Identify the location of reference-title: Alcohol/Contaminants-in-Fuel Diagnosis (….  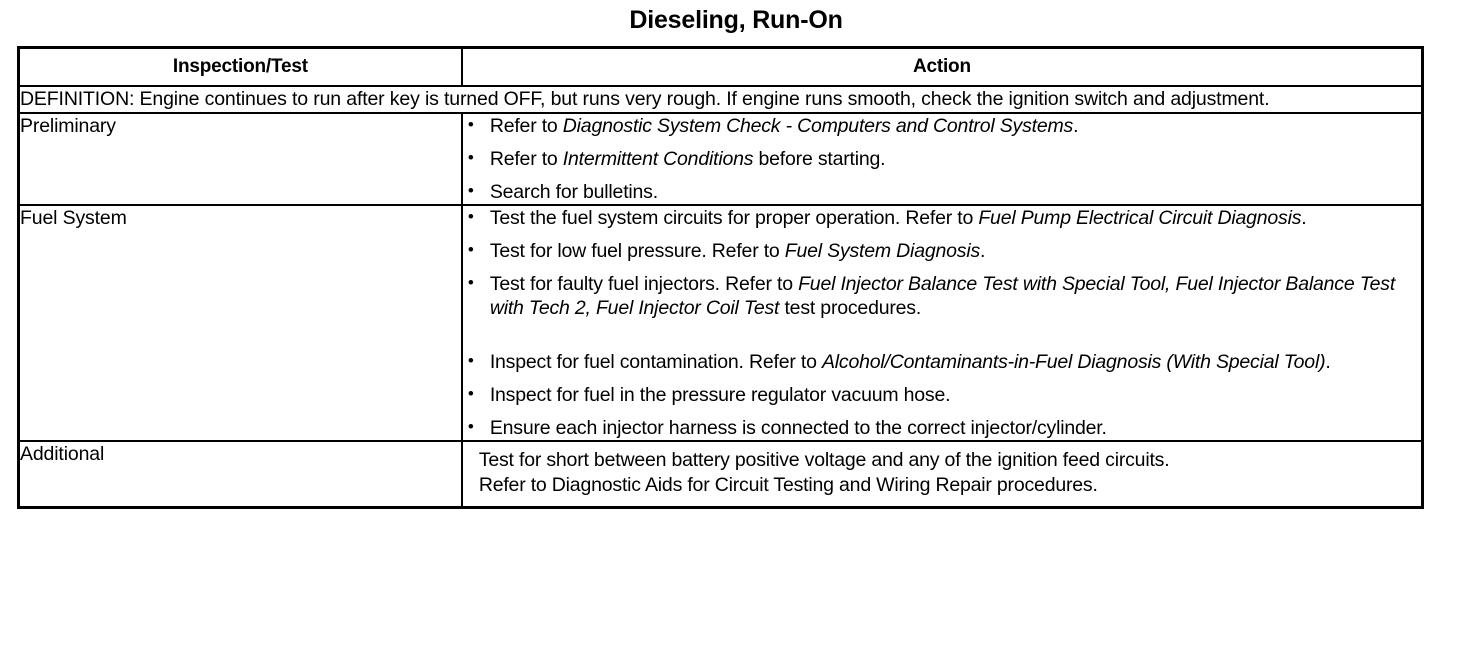
(1073, 362).